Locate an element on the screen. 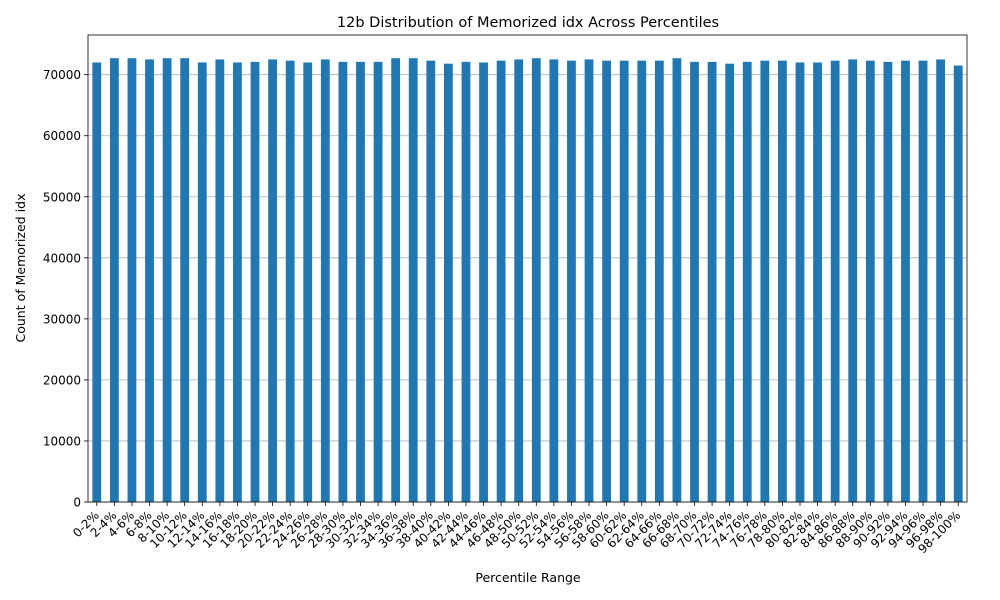 This screenshot has width=1000, height=600. y-tick-label: 40000 is located at coordinates (62, 258).